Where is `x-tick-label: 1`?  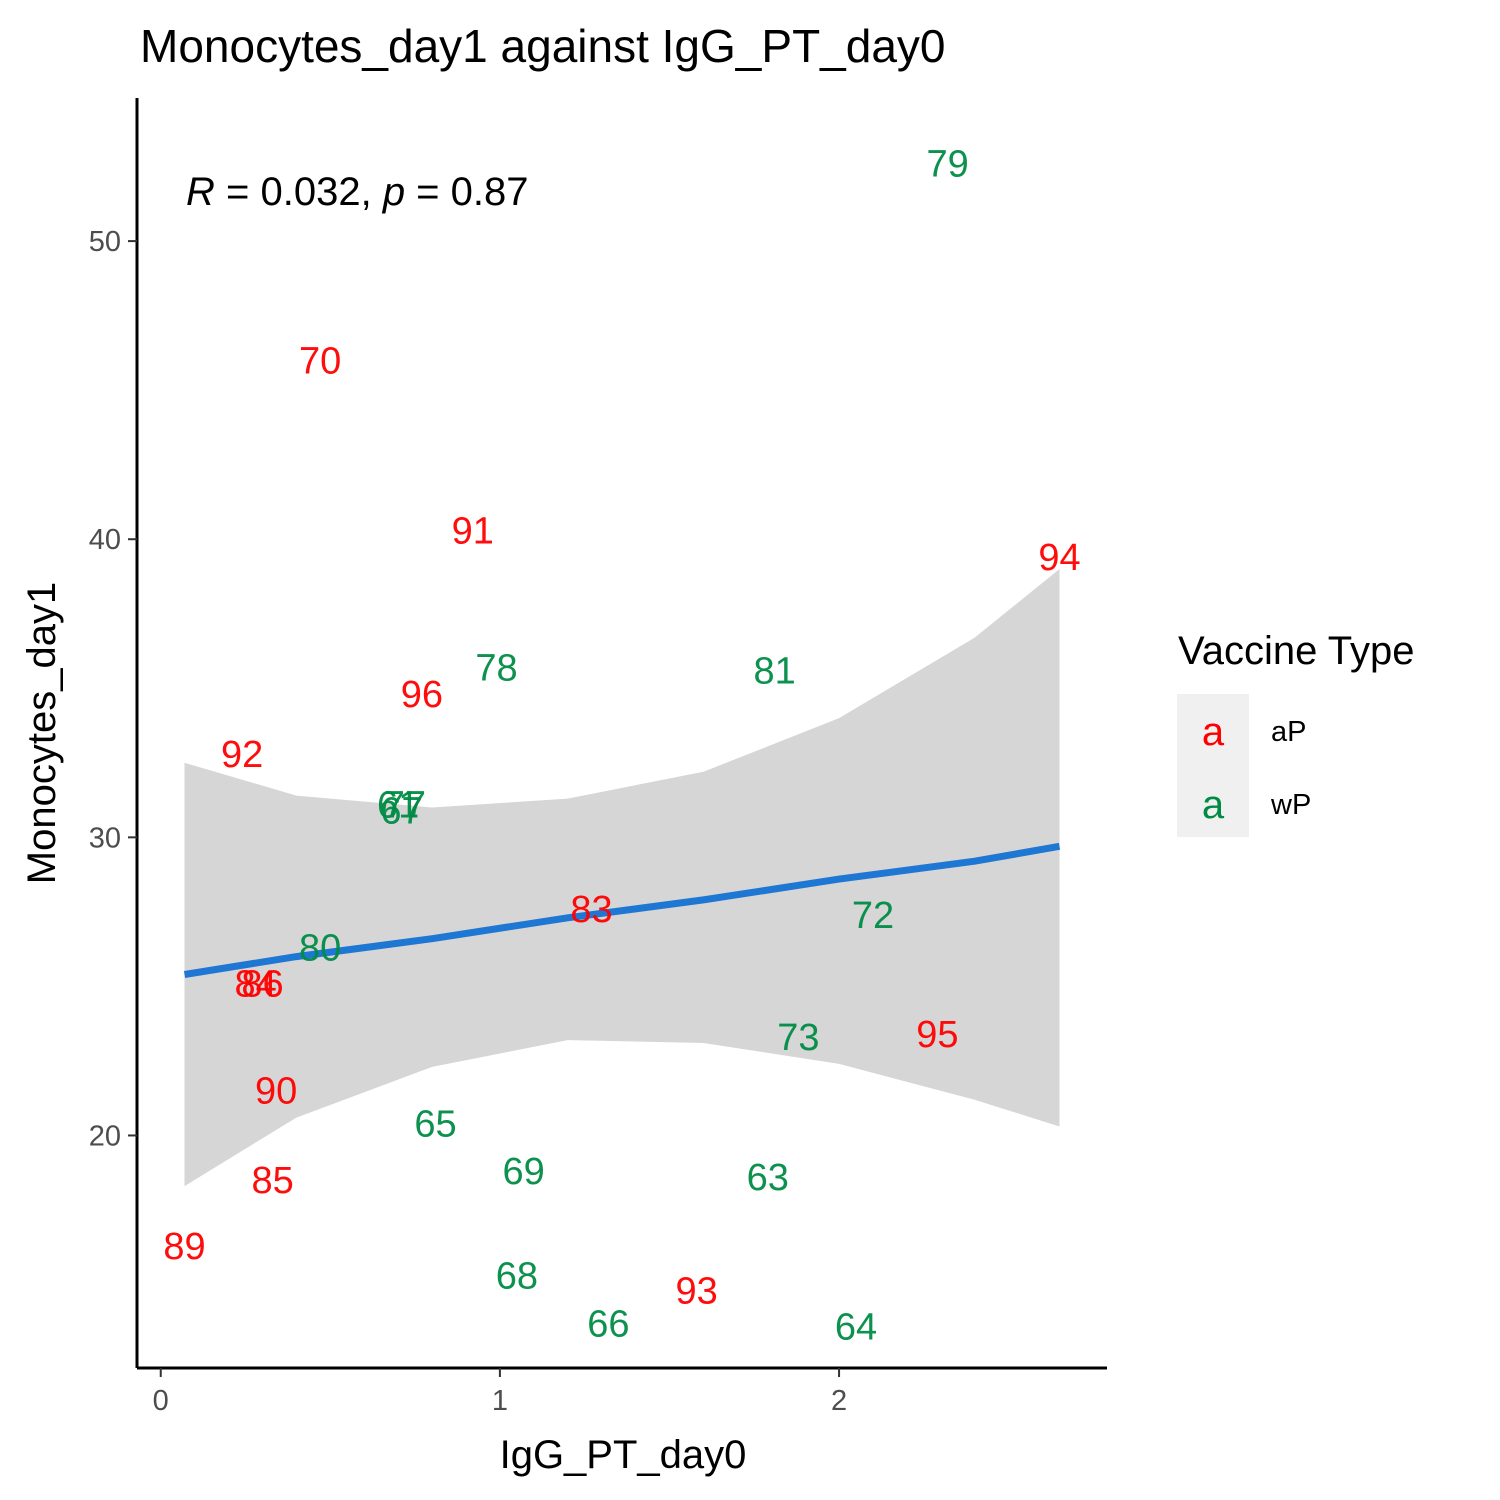
x-tick-label: 1 is located at coordinates (500, 1401).